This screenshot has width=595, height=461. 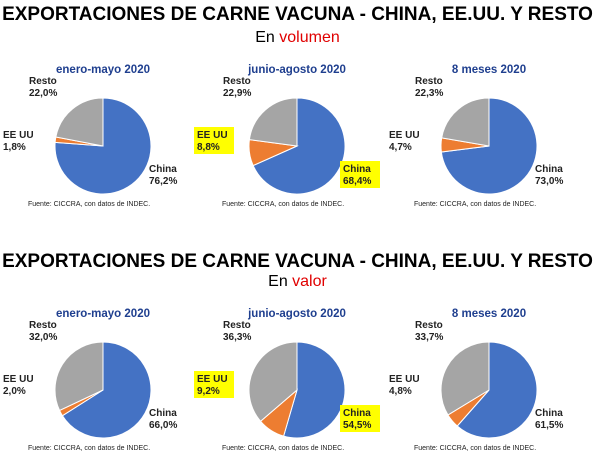 What do you see at coordinates (14, 147) in the screenshot?
I see `slice-value-label: 1,8%` at bounding box center [14, 147].